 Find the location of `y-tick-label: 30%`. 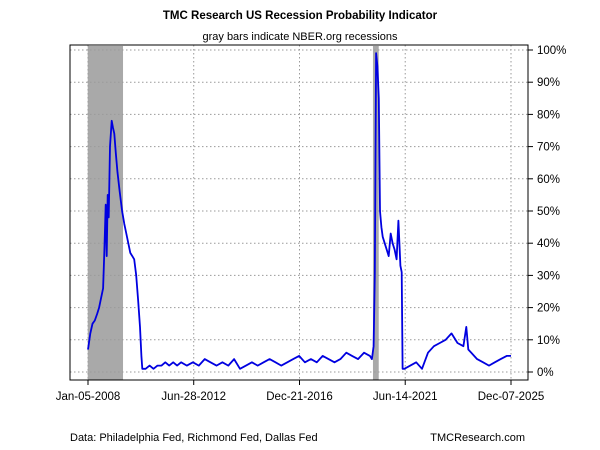

y-tick-label: 30% is located at coordinates (548, 276).